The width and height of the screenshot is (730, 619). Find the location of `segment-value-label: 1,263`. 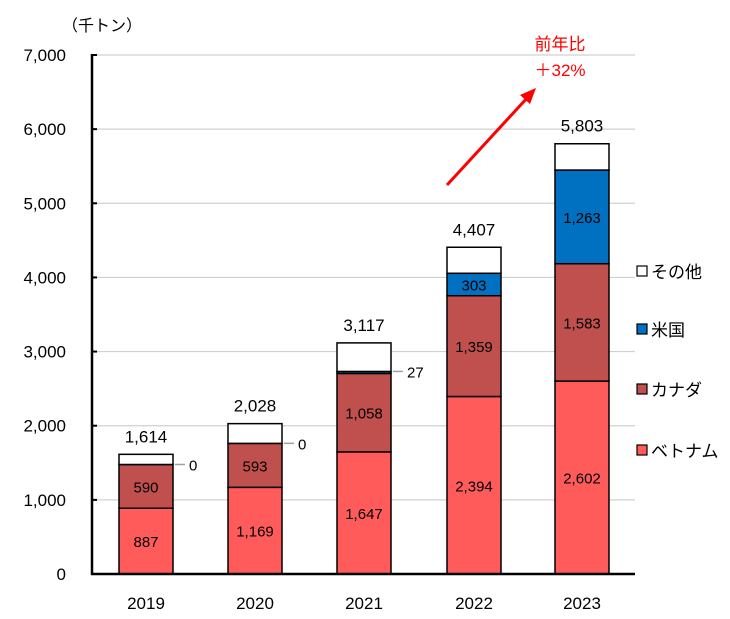

segment-value-label: 1,263 is located at coordinates (582, 218).